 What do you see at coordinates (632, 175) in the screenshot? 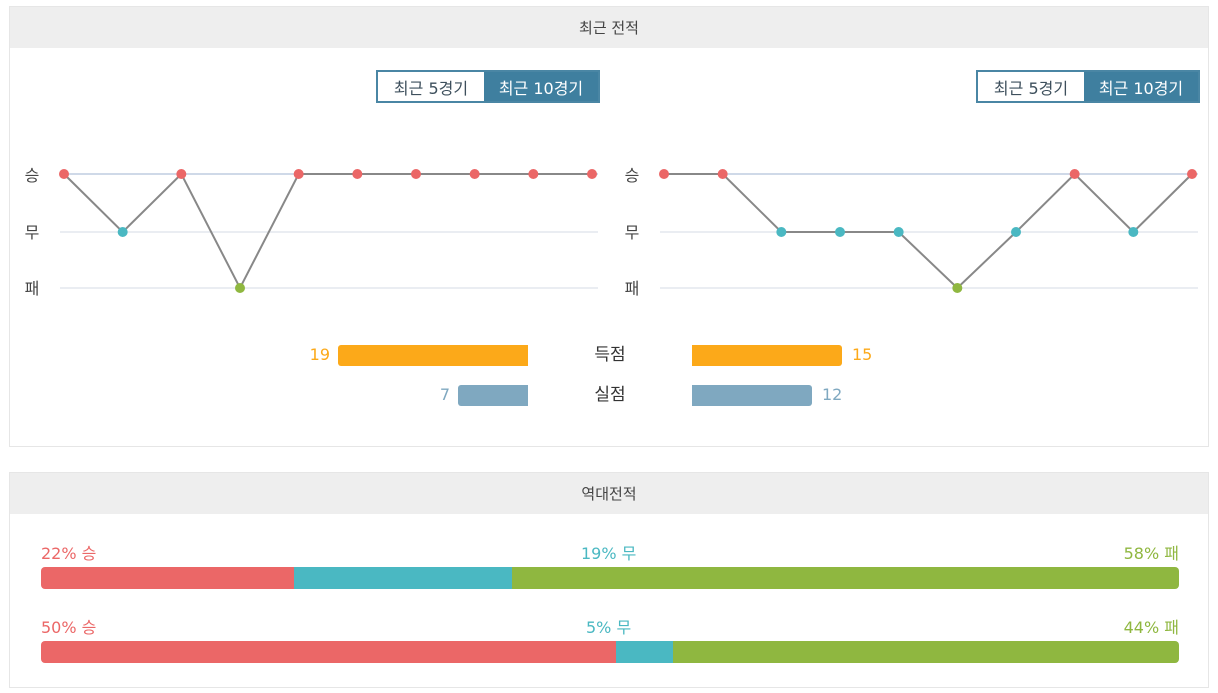
I see `right-y-label-win: 승` at bounding box center [632, 175].